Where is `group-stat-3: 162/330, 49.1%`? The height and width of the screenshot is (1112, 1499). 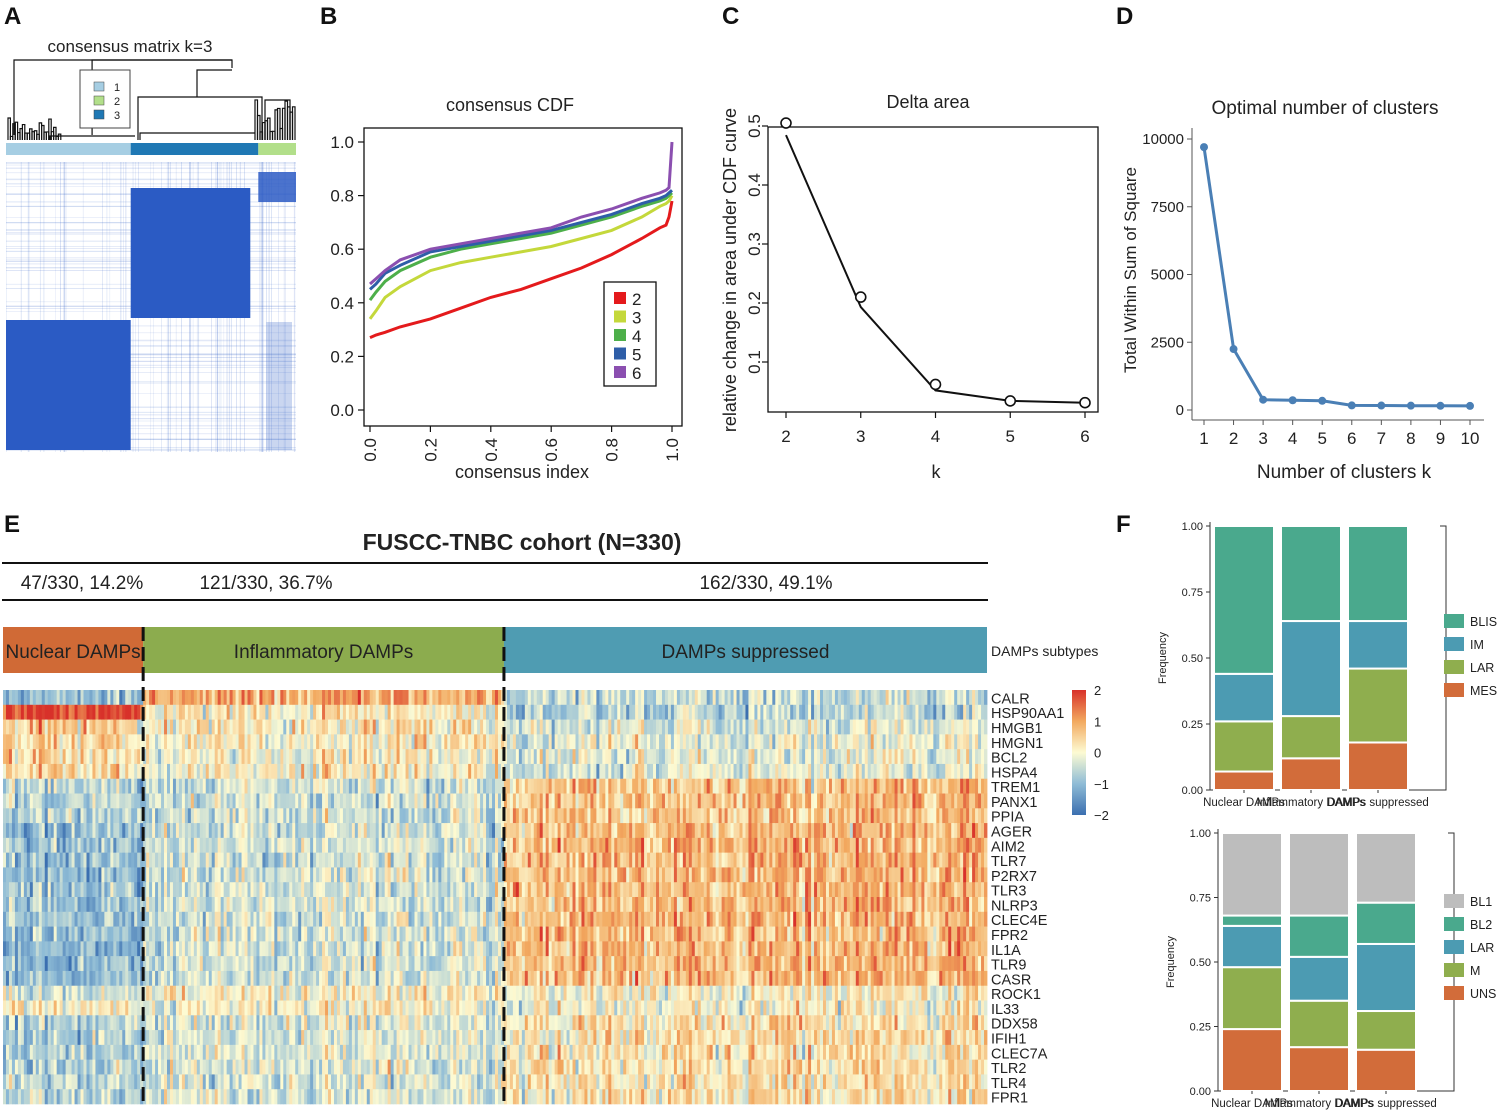
group-stat-3: 162/330, 49.1% is located at coordinates (765, 583).